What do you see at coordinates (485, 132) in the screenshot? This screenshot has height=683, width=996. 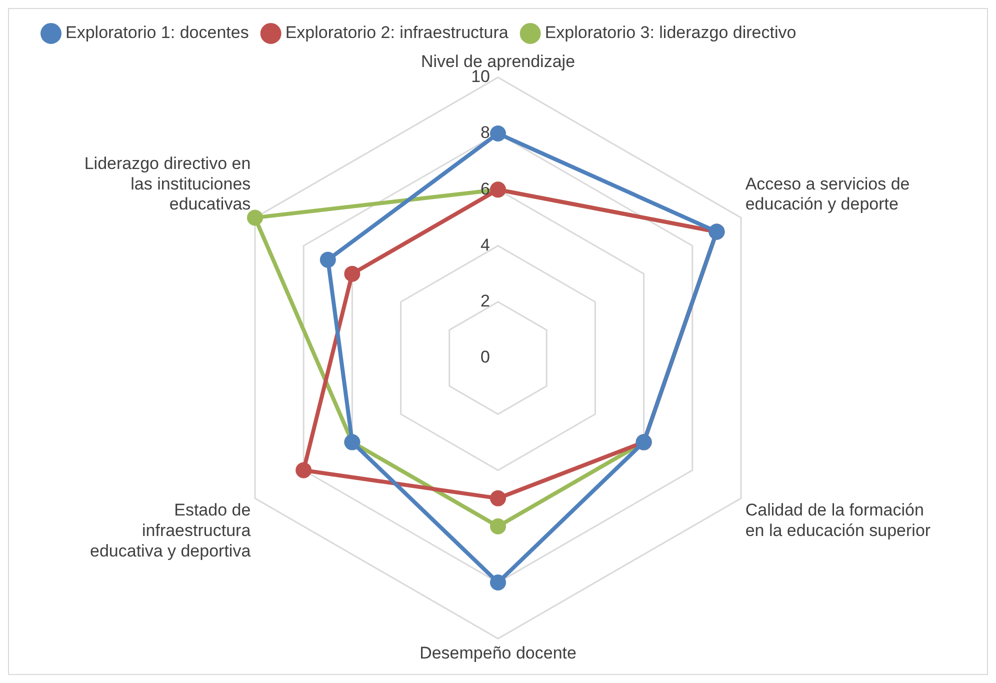 I see `y-tick-label: 8` at bounding box center [485, 132].